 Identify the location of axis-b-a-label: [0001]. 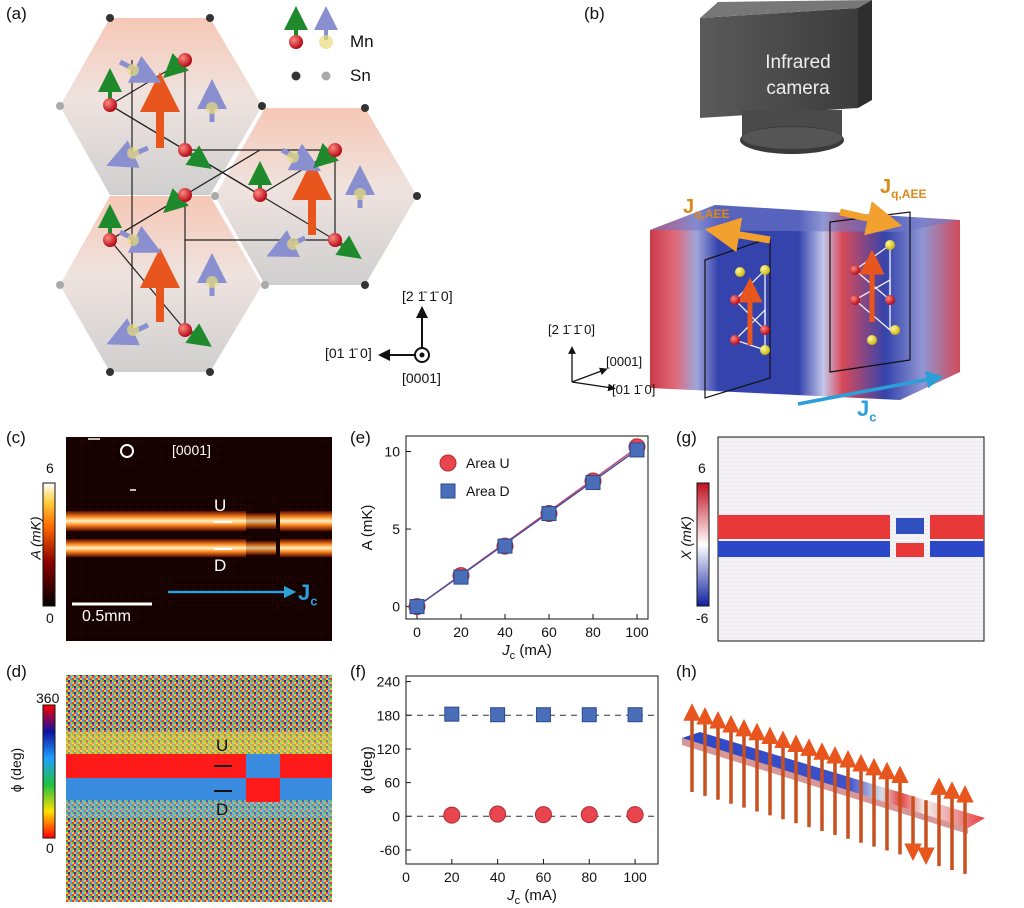
(624, 361).